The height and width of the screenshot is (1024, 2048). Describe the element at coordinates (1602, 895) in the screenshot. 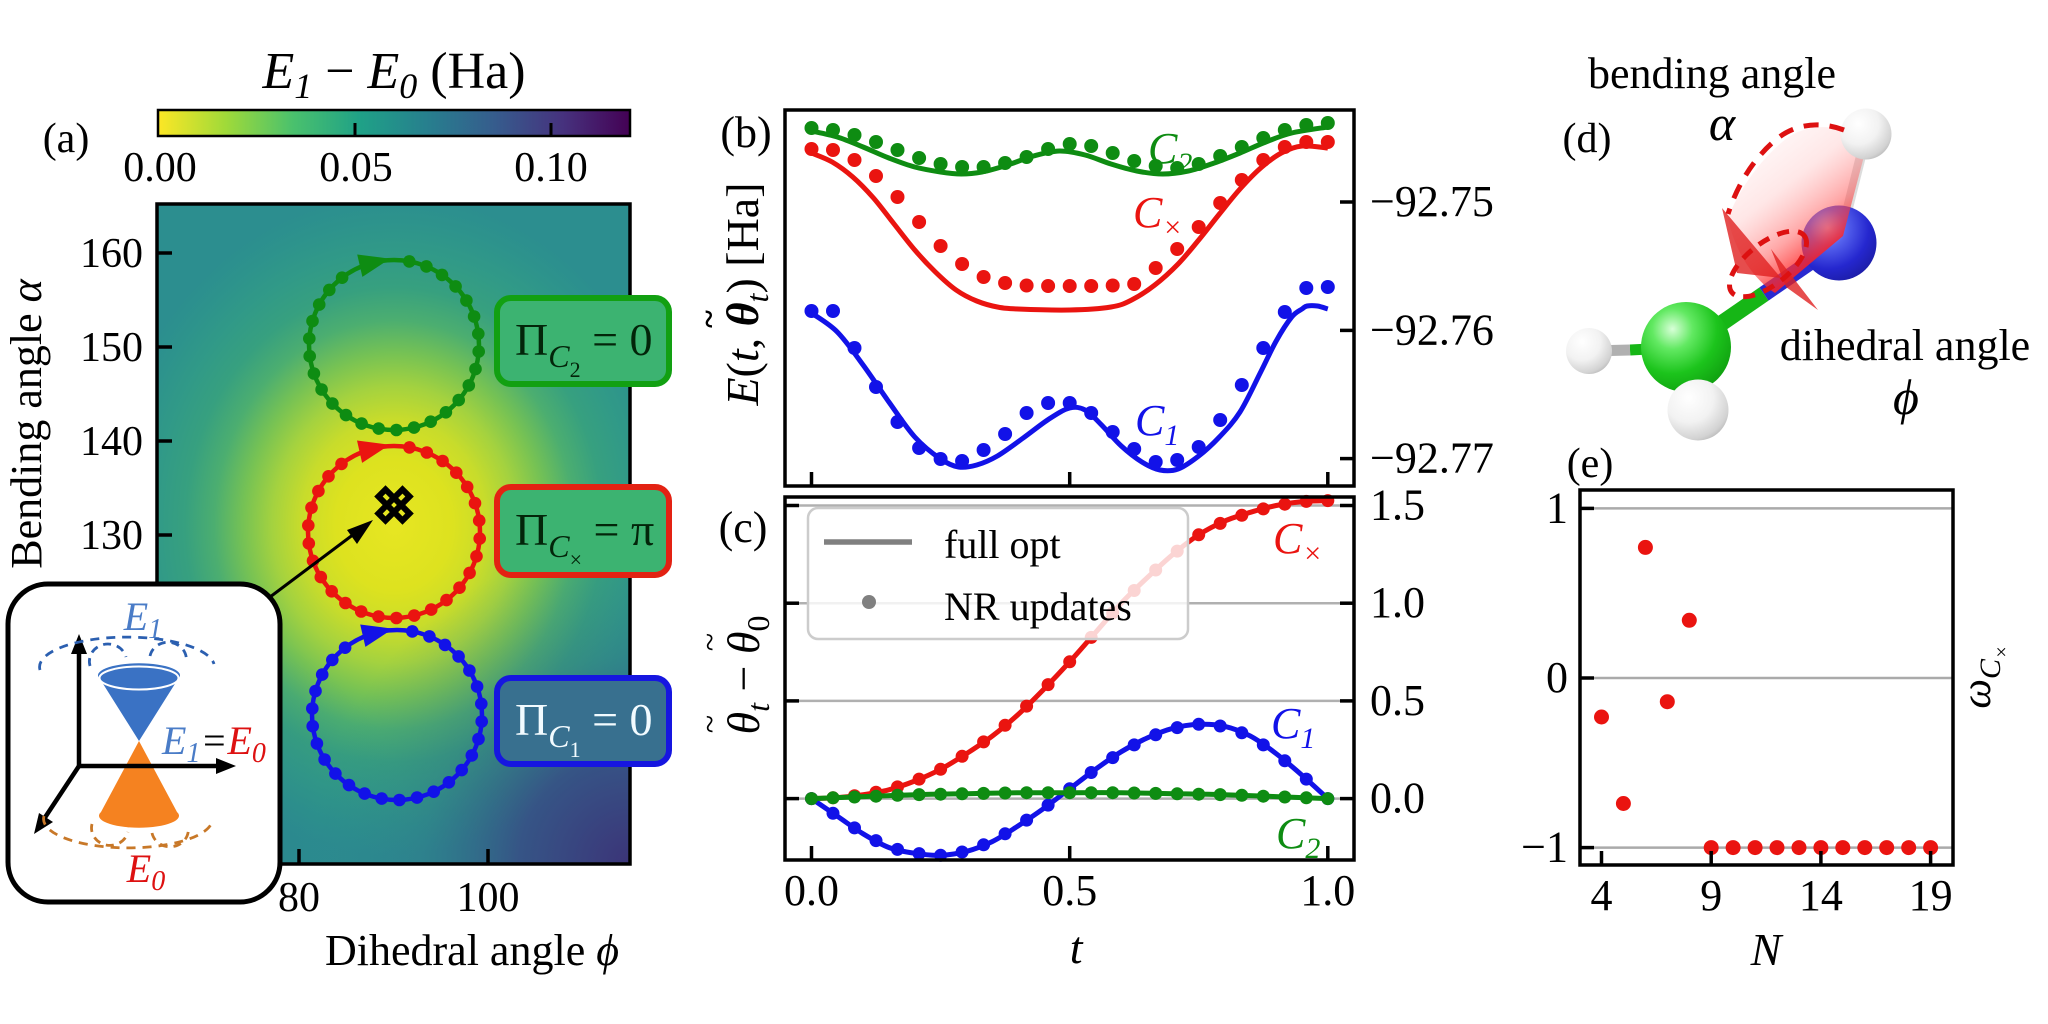

I see `svg-text: 4` at that location.